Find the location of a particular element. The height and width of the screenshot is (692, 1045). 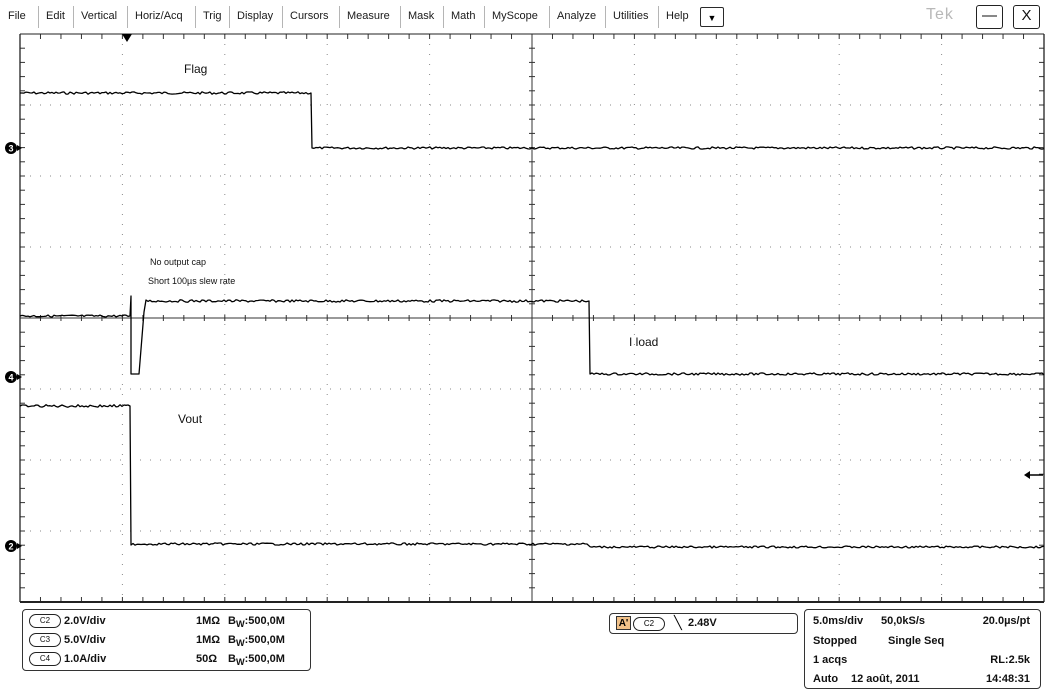

minimize-icon: — is located at coordinates (989, 15).